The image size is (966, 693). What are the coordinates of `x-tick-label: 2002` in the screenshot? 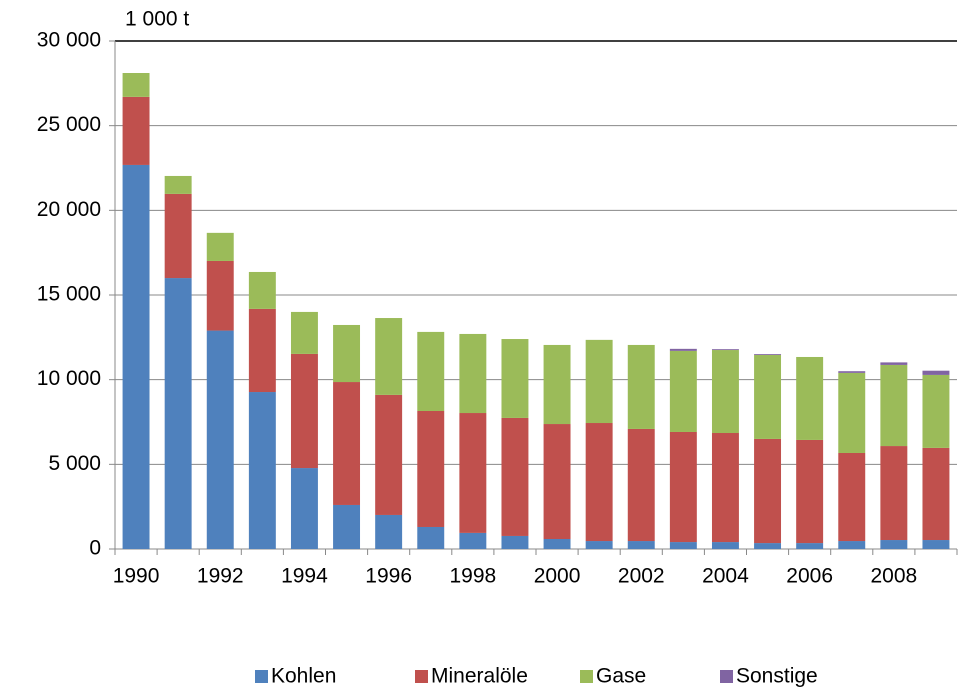 It's located at (641, 576).